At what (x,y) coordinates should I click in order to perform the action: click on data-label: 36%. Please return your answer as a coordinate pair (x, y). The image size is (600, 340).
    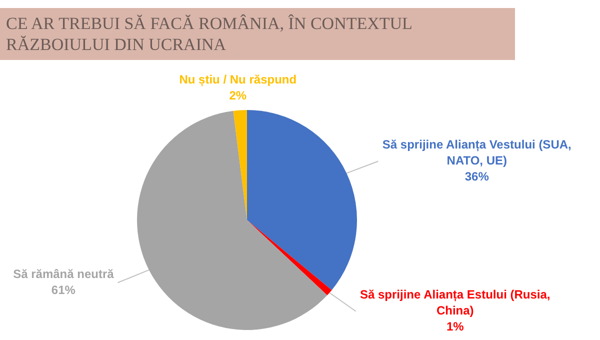
    Looking at the image, I should click on (477, 177).